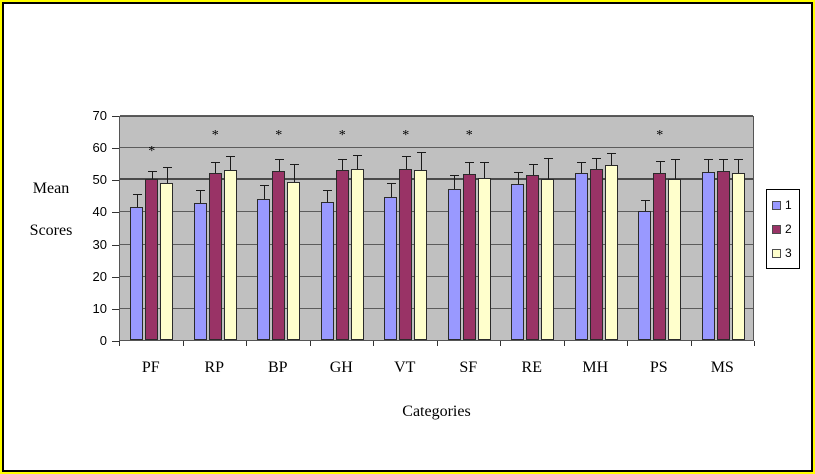  Describe the element at coordinates (137, 201) in the screenshot. I see `error-bar-PF-series1` at that location.